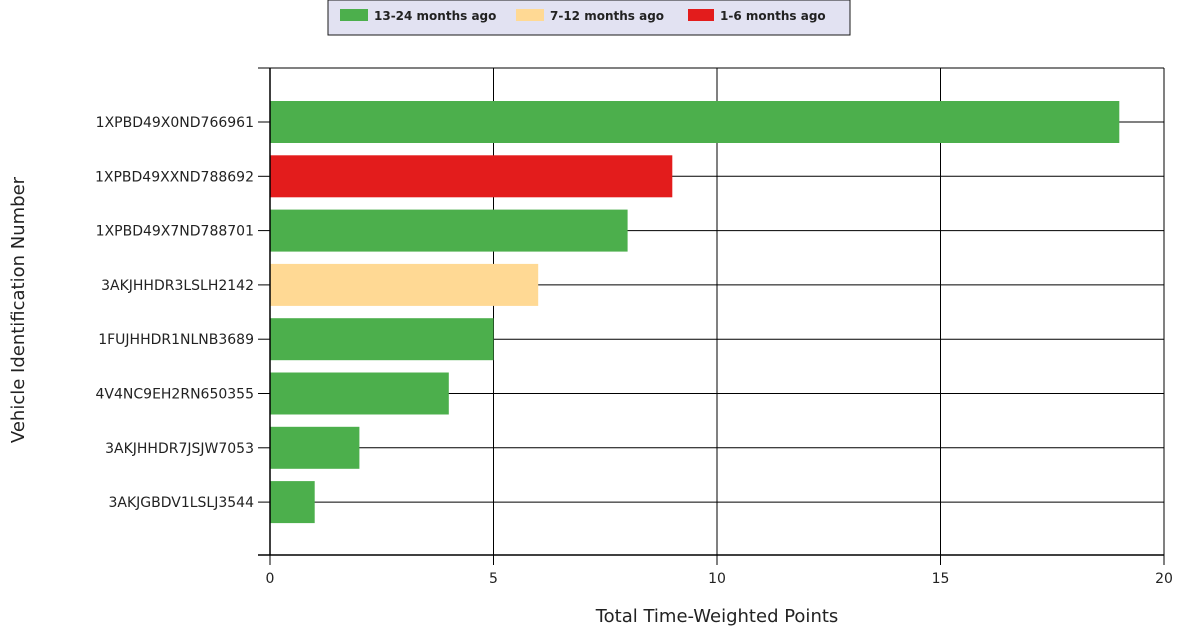  I want to click on legend-box, so click(589, 18).